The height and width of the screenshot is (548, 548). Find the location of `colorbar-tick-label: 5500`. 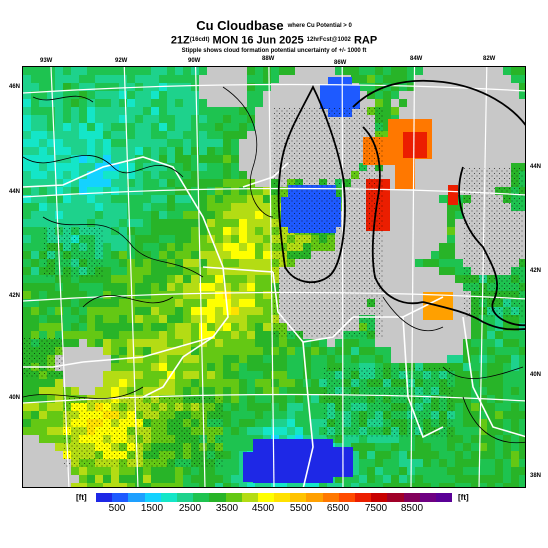

colorbar-tick-label: 5500 is located at coordinates (301, 508).